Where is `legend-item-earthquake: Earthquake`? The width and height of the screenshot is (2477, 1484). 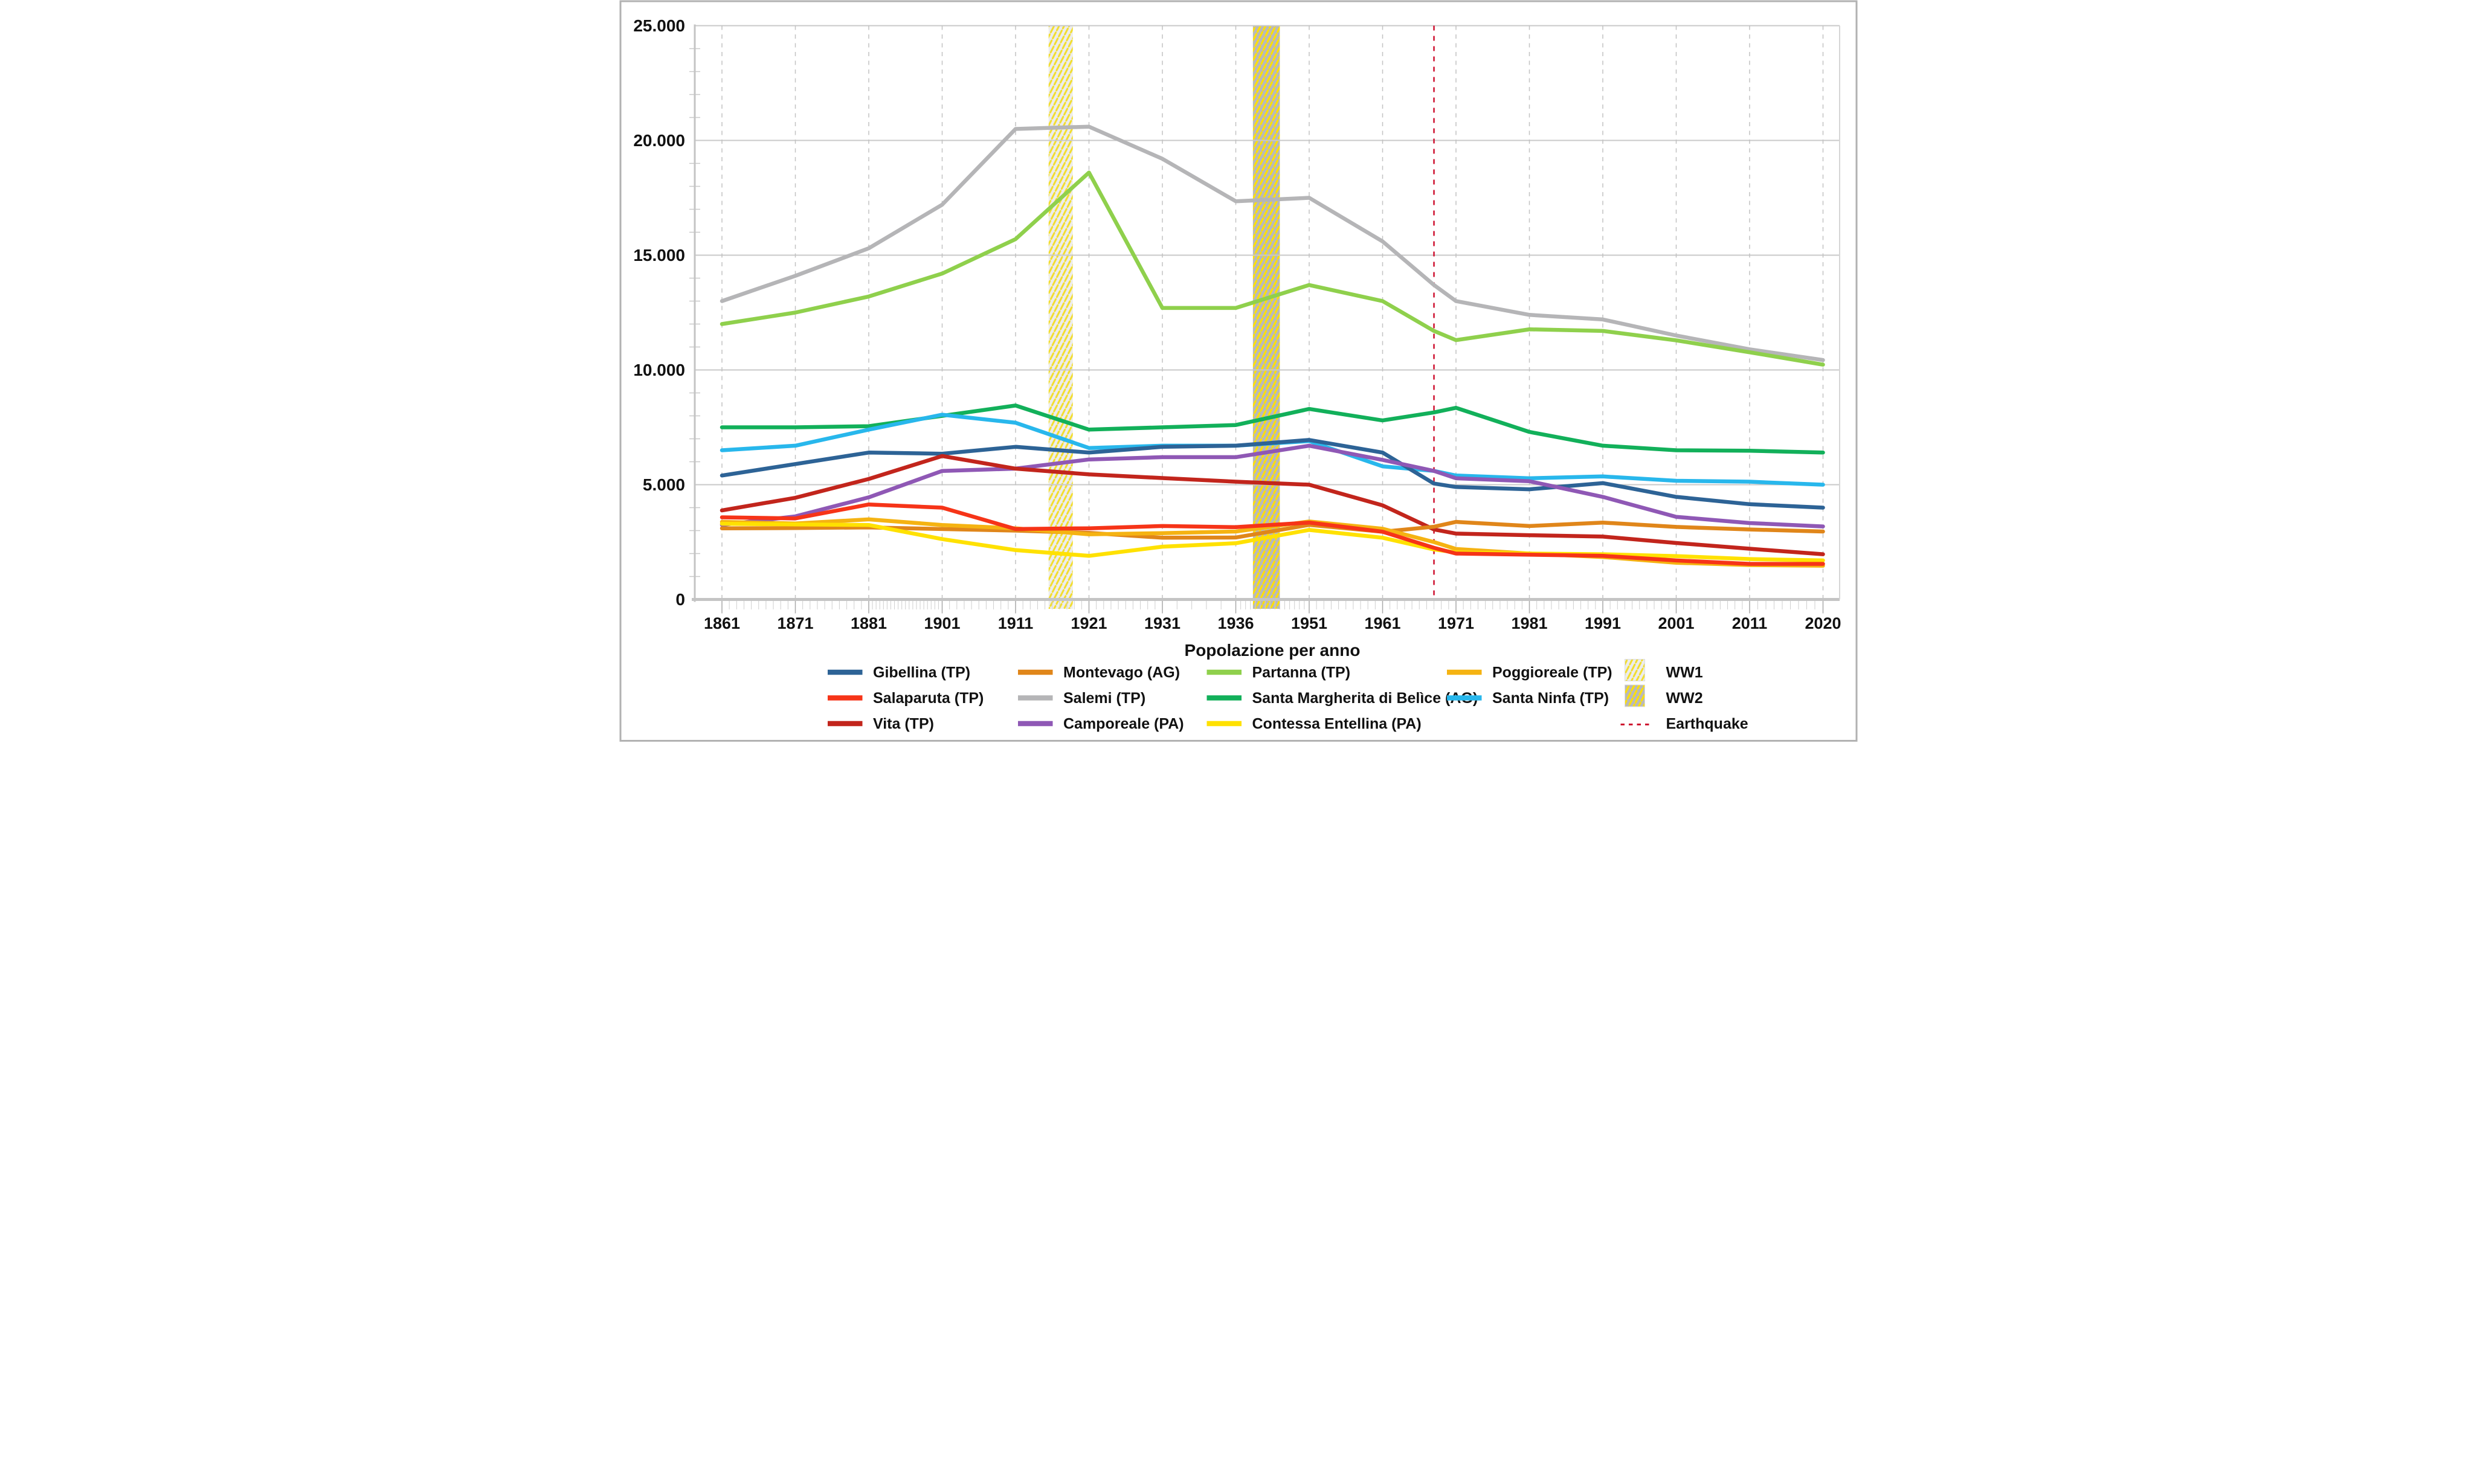
legend-item-earthquake: Earthquake is located at coordinates (1684, 724).